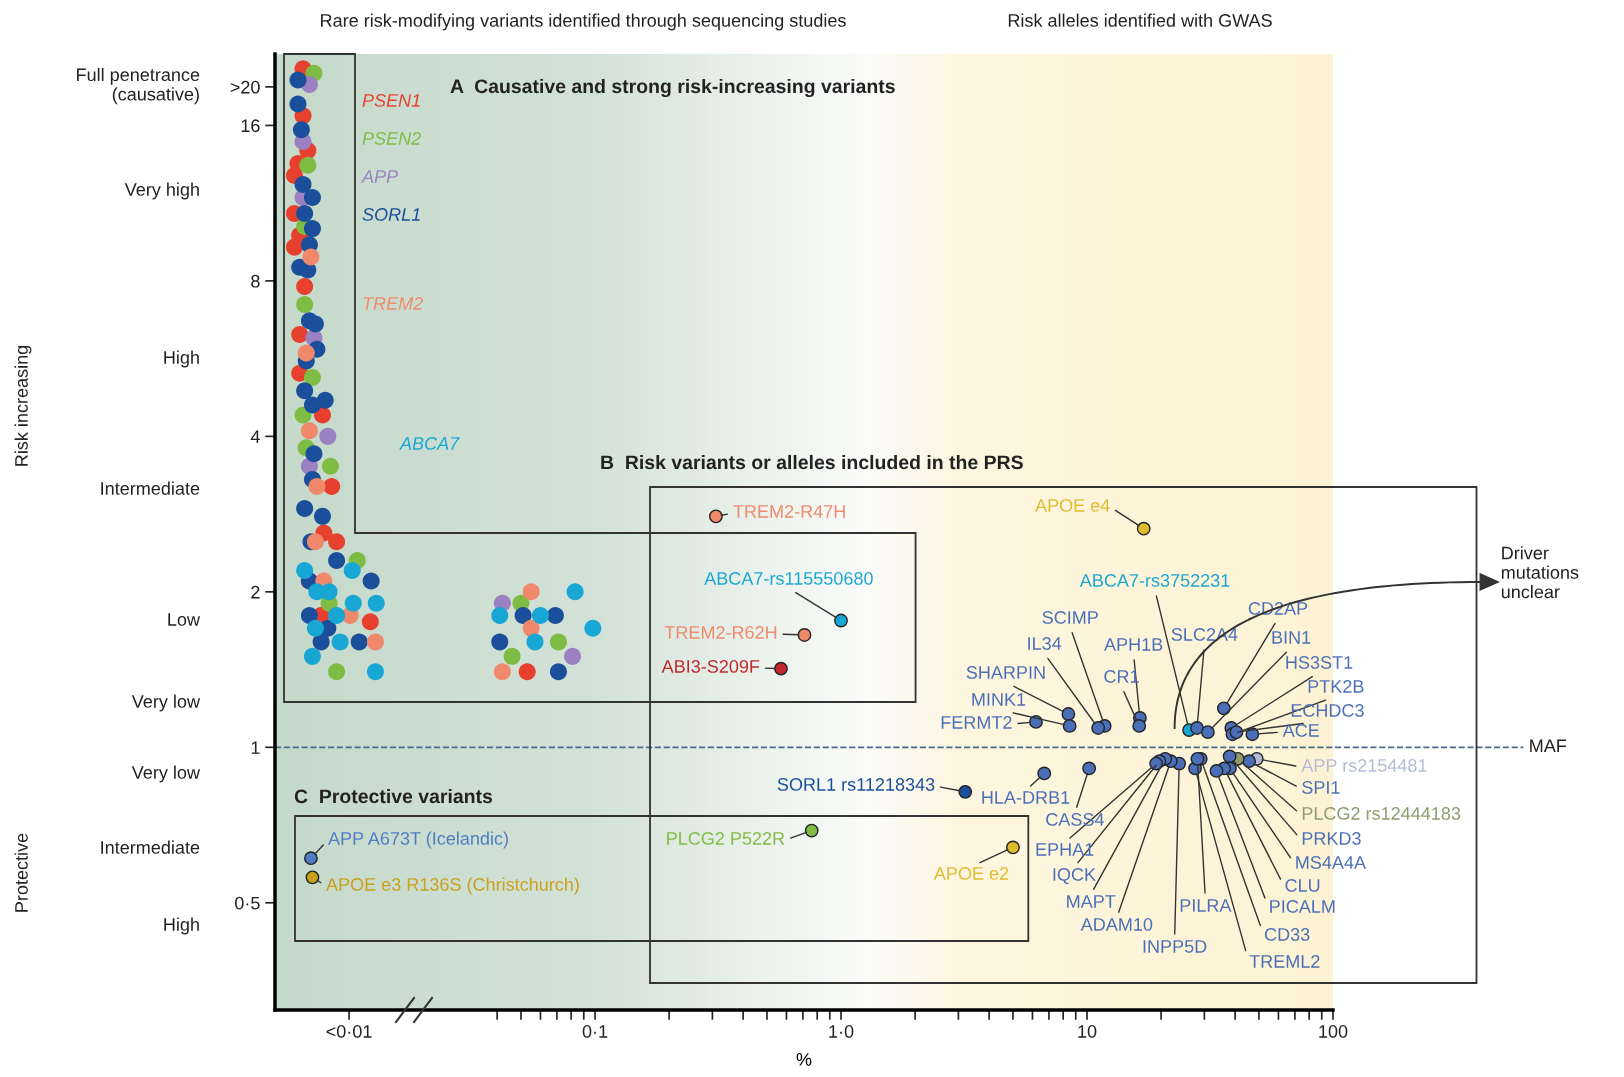  I want to click on text: APP, so click(380, 176).